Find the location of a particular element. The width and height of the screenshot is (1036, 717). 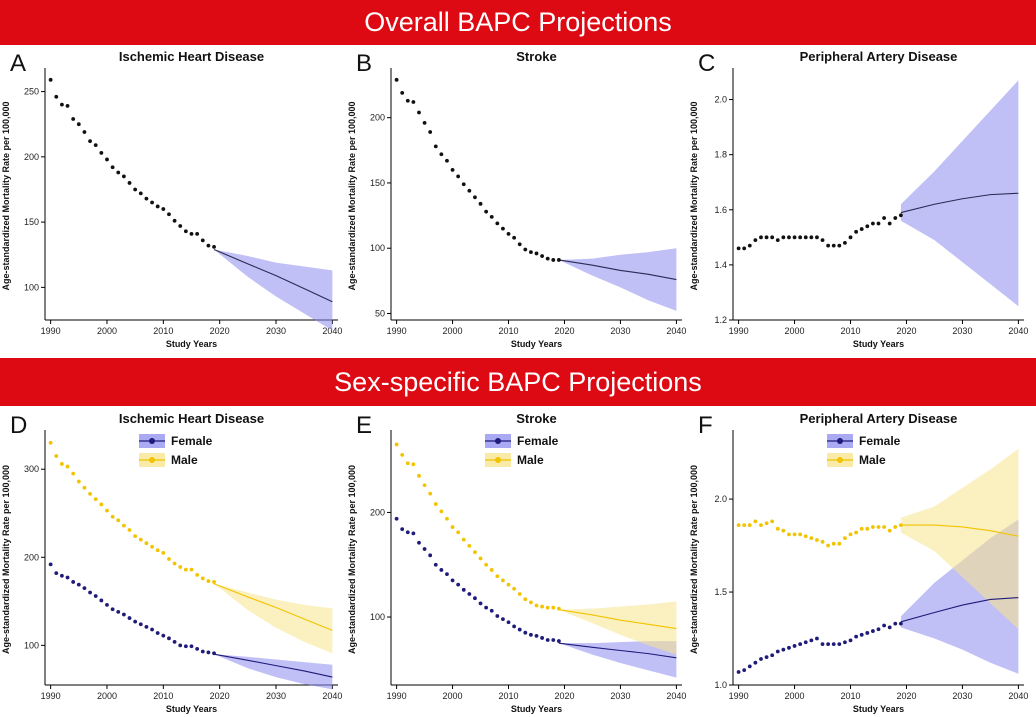

x-tick-label: 2030 is located at coordinates (276, 331).